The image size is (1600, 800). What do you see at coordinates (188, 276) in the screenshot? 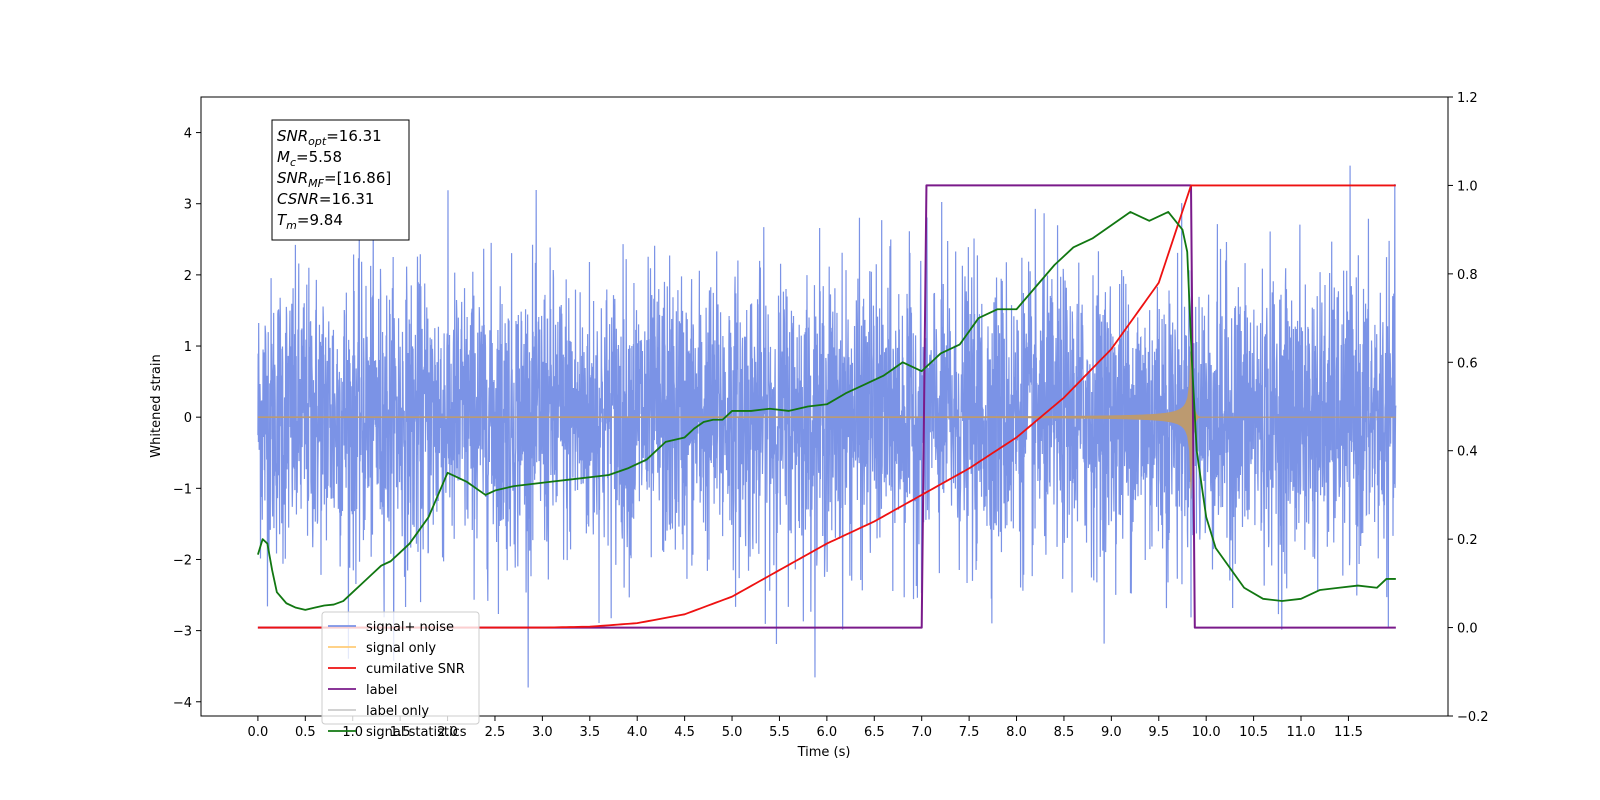
I see `y-tick-label: 2` at bounding box center [188, 276].